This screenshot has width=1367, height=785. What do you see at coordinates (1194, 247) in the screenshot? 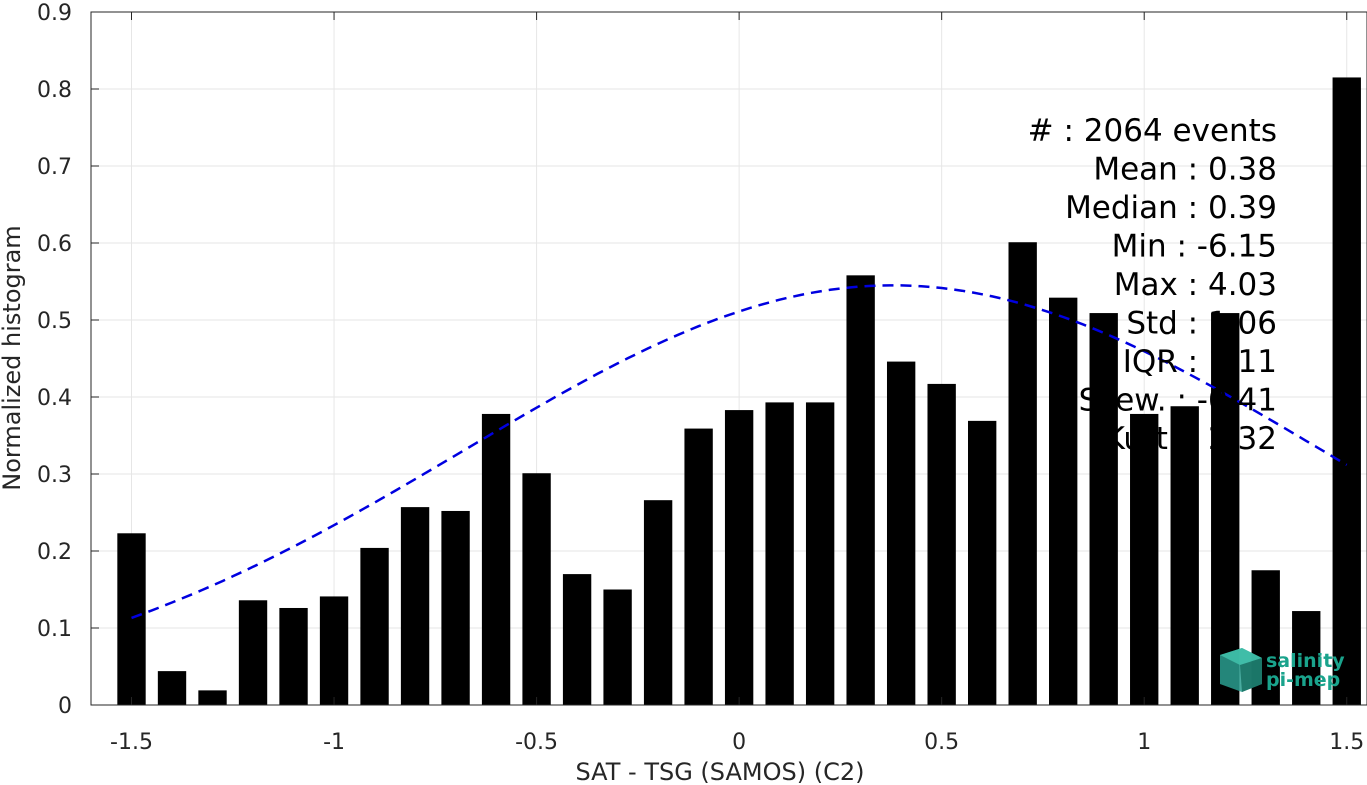
I see `stat-line: Min : -6.15` at bounding box center [1194, 247].